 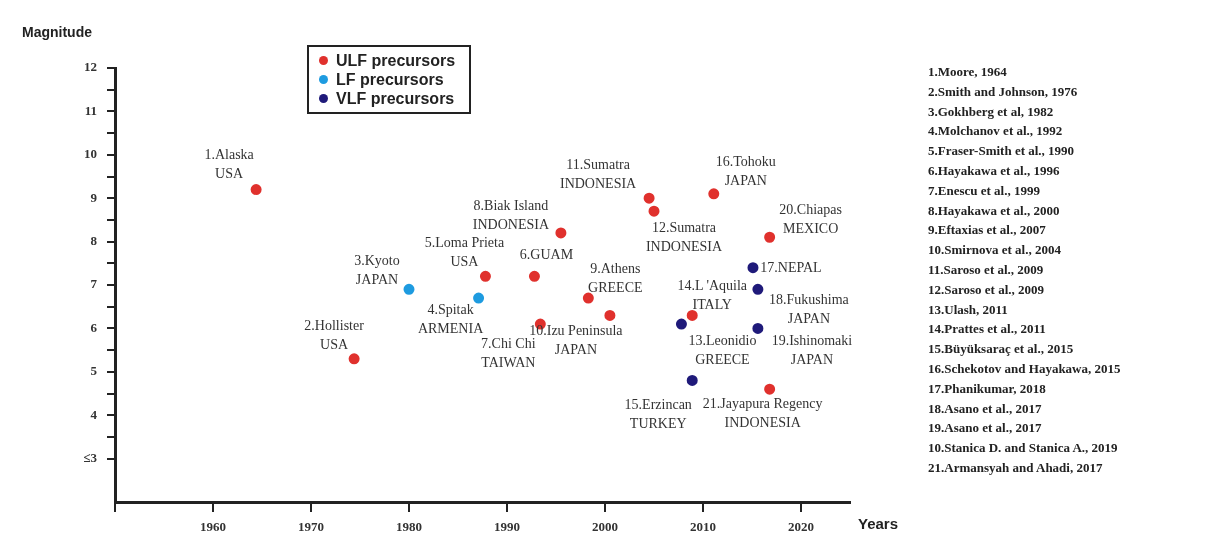 I want to click on x-tick-label: 1990, so click(x=507, y=527).